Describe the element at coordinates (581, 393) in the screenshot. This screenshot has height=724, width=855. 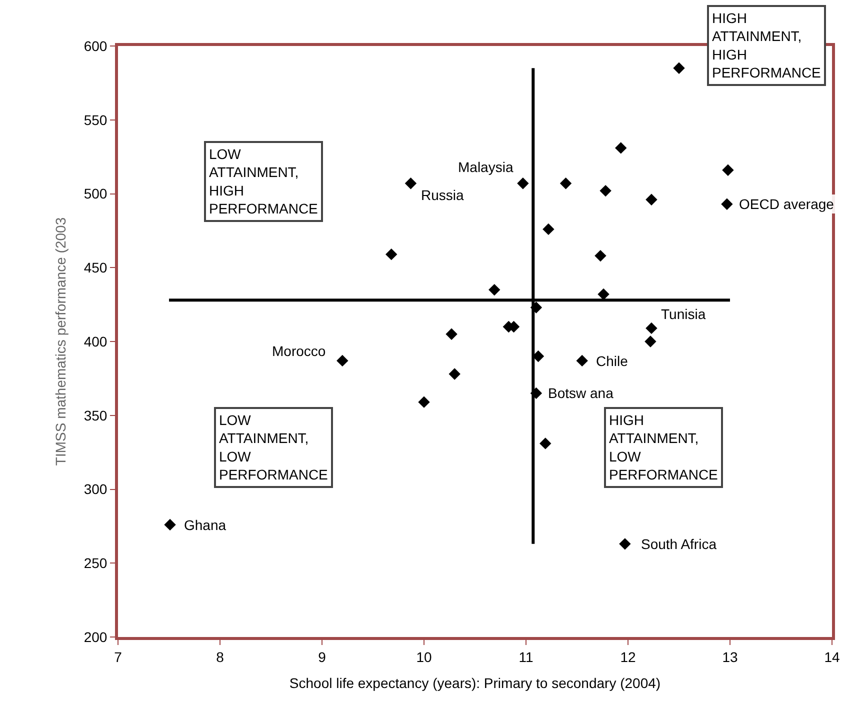
I see `annotation: Botsw ana` at that location.